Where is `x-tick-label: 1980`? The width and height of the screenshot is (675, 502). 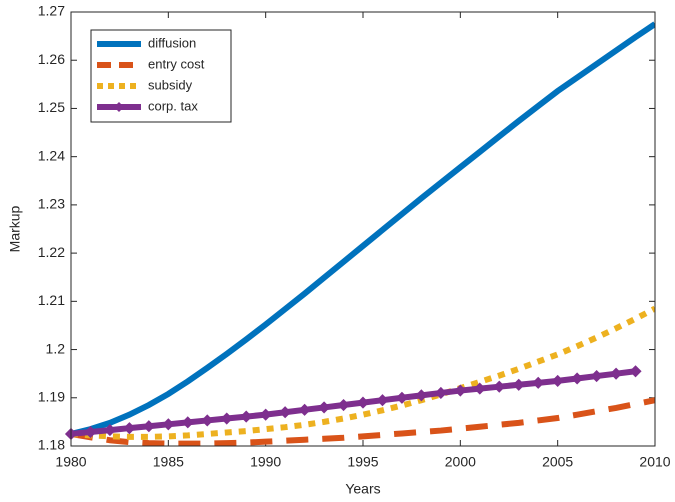 x-tick-label: 1980 is located at coordinates (70, 462).